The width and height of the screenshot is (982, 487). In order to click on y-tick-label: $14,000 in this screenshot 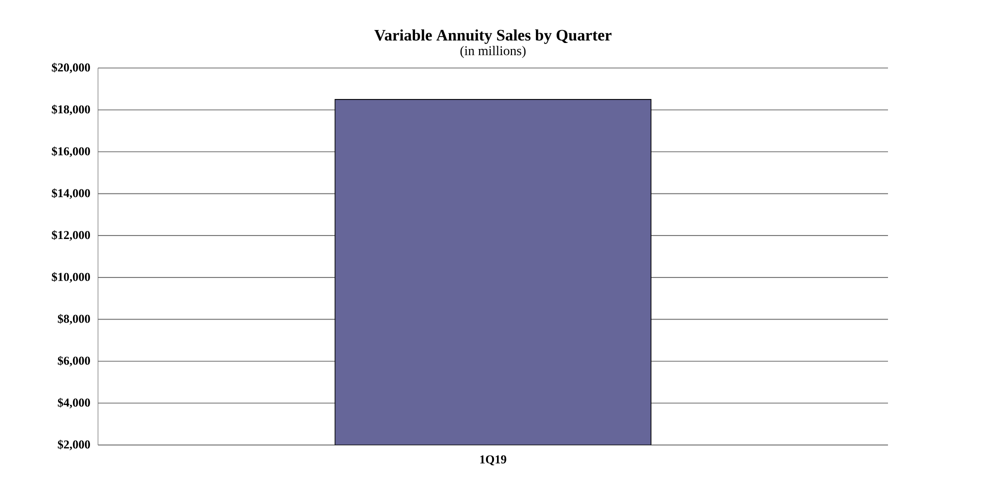, I will do `click(71, 193)`.